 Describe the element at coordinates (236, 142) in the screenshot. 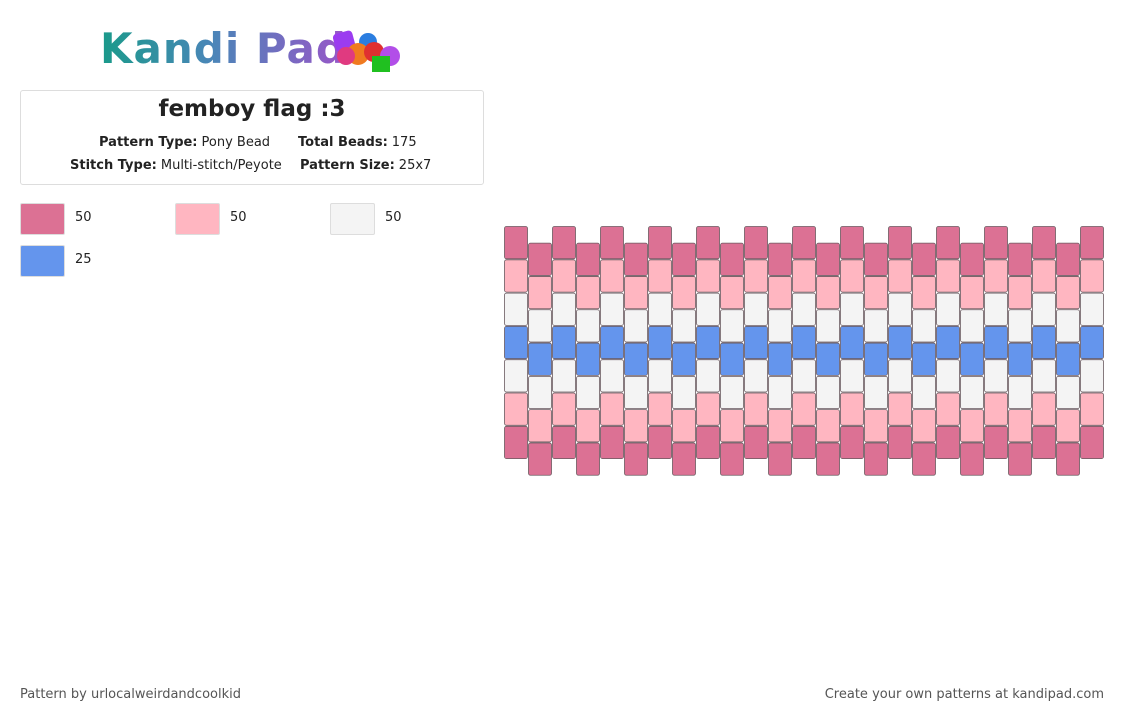

I see `info-value: Pony Bead` at that location.